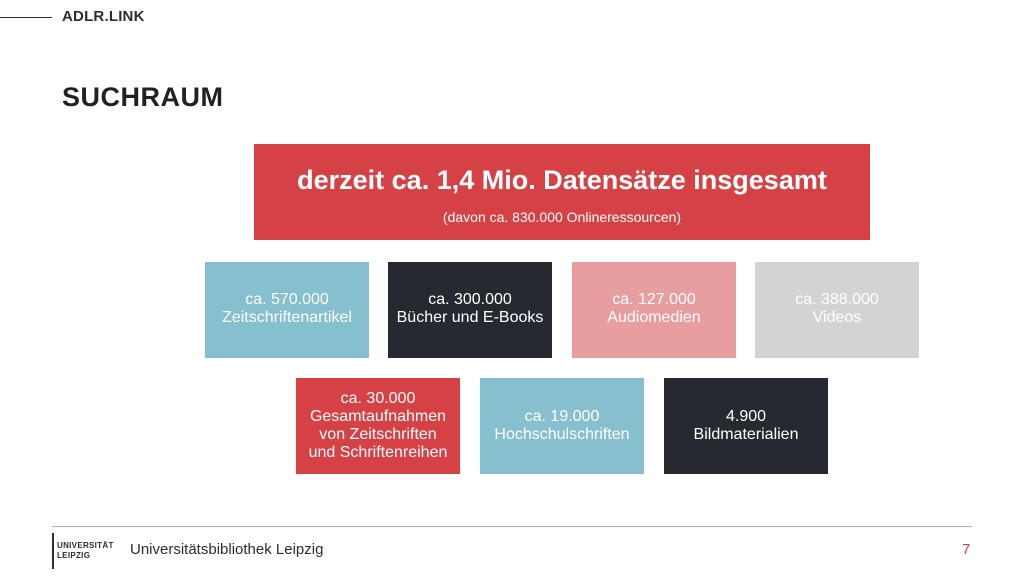 This screenshot has height=576, width=1024. I want to click on stat-count: ca. 127.000, so click(654, 299).